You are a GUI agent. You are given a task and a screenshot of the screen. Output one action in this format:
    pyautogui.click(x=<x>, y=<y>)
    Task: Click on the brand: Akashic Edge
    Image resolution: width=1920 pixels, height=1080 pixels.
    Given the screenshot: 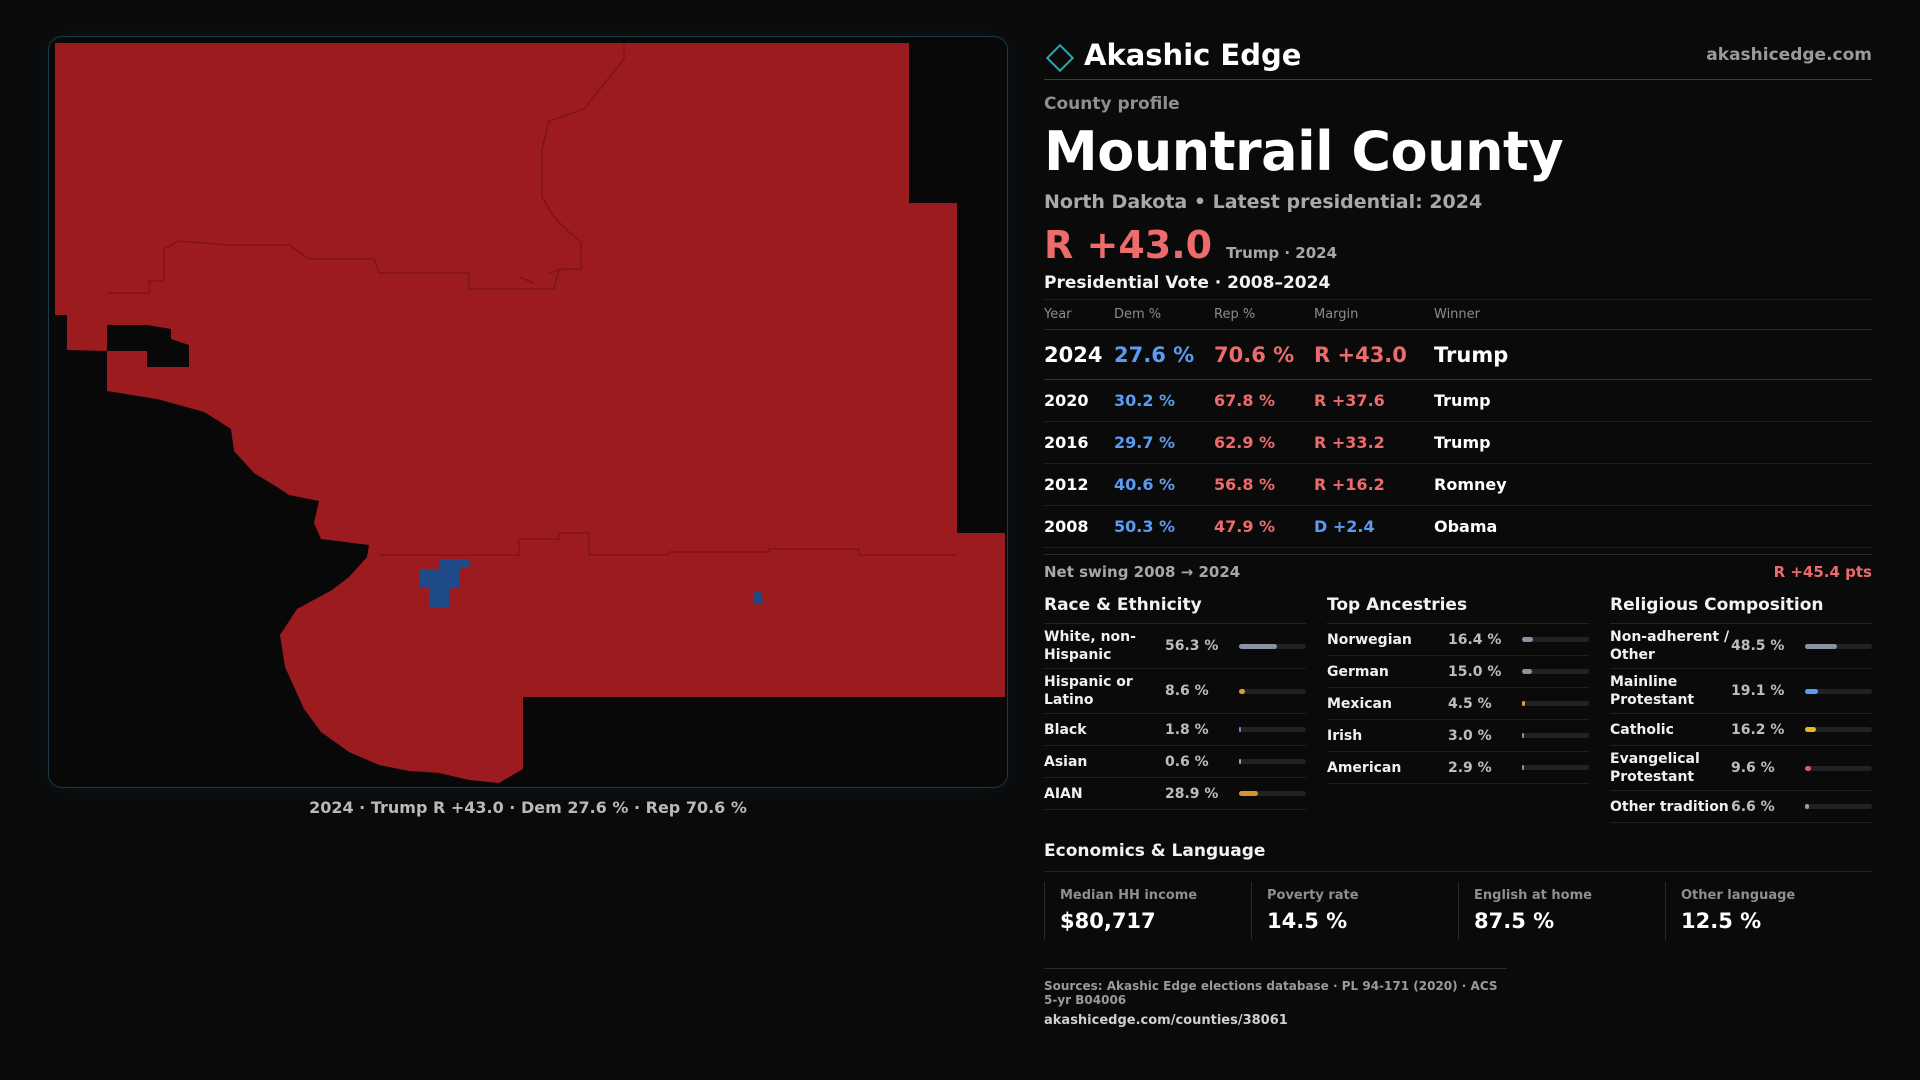 What is the action you would take?
    pyautogui.click(x=1172, y=55)
    